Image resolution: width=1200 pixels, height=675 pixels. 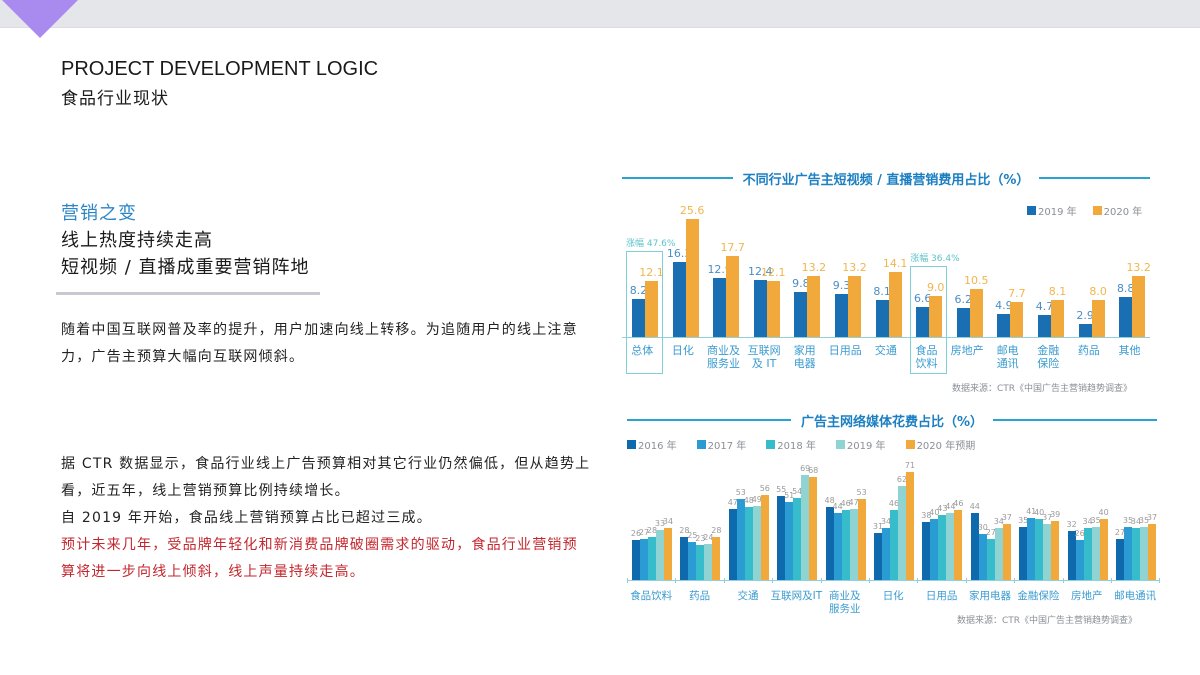 I want to click on legend-item: 2018 年, so click(x=791, y=444).